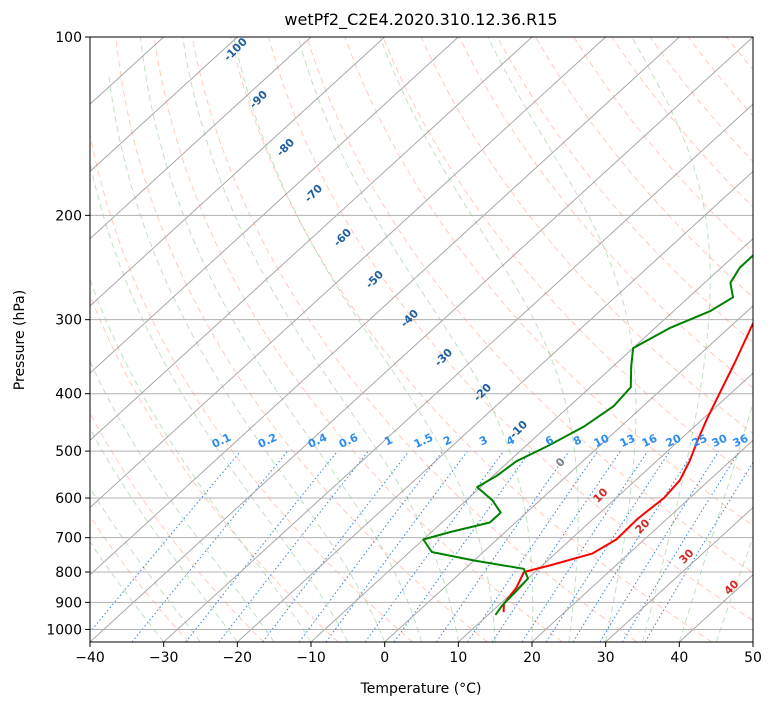 The width and height of the screenshot is (775, 708). Describe the element at coordinates (164, 658) in the screenshot. I see `x-tick-label: −30` at that location.